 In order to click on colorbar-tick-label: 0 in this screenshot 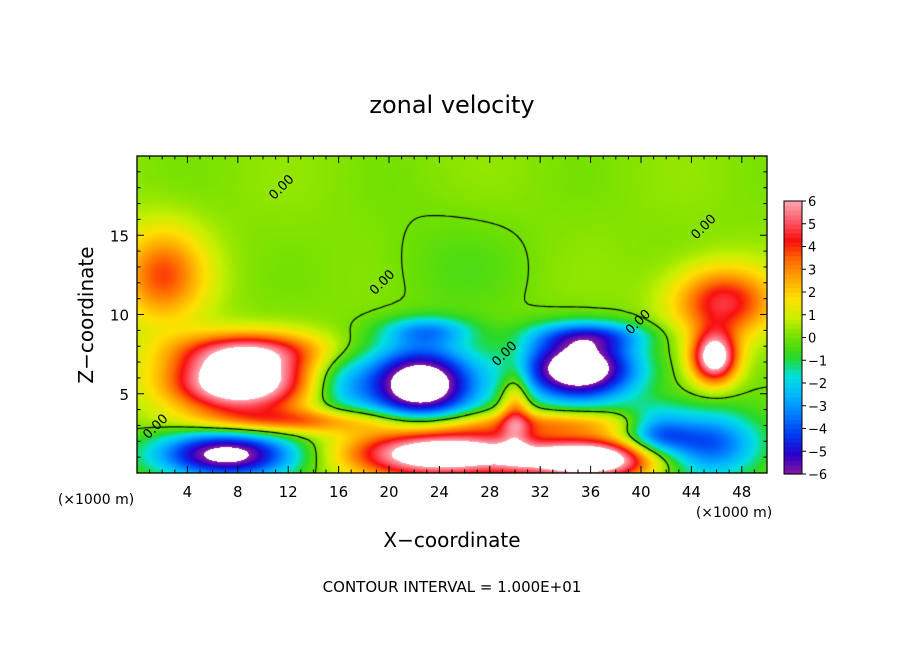, I will do `click(812, 339)`.